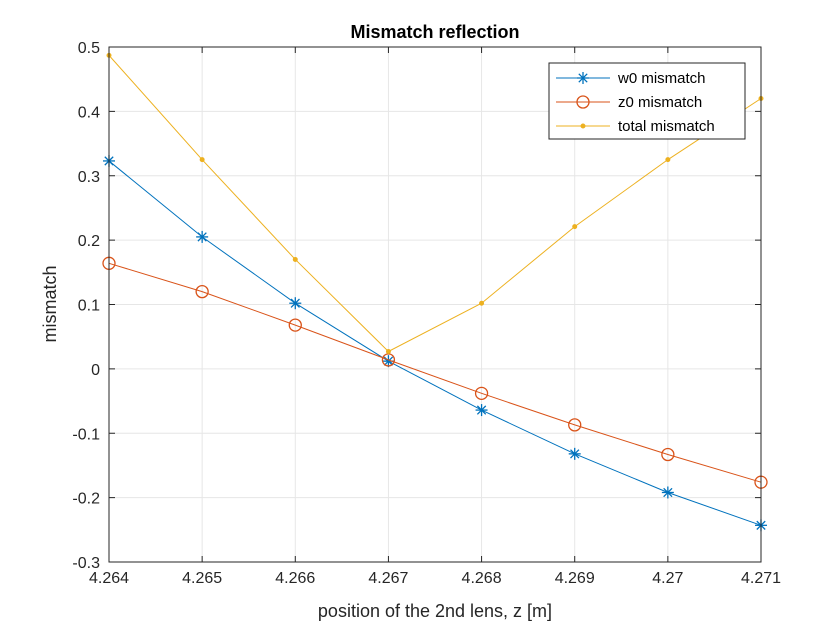 The image size is (840, 630). Describe the element at coordinates (86, 499) in the screenshot. I see `y-tick-label: -0.2` at that location.